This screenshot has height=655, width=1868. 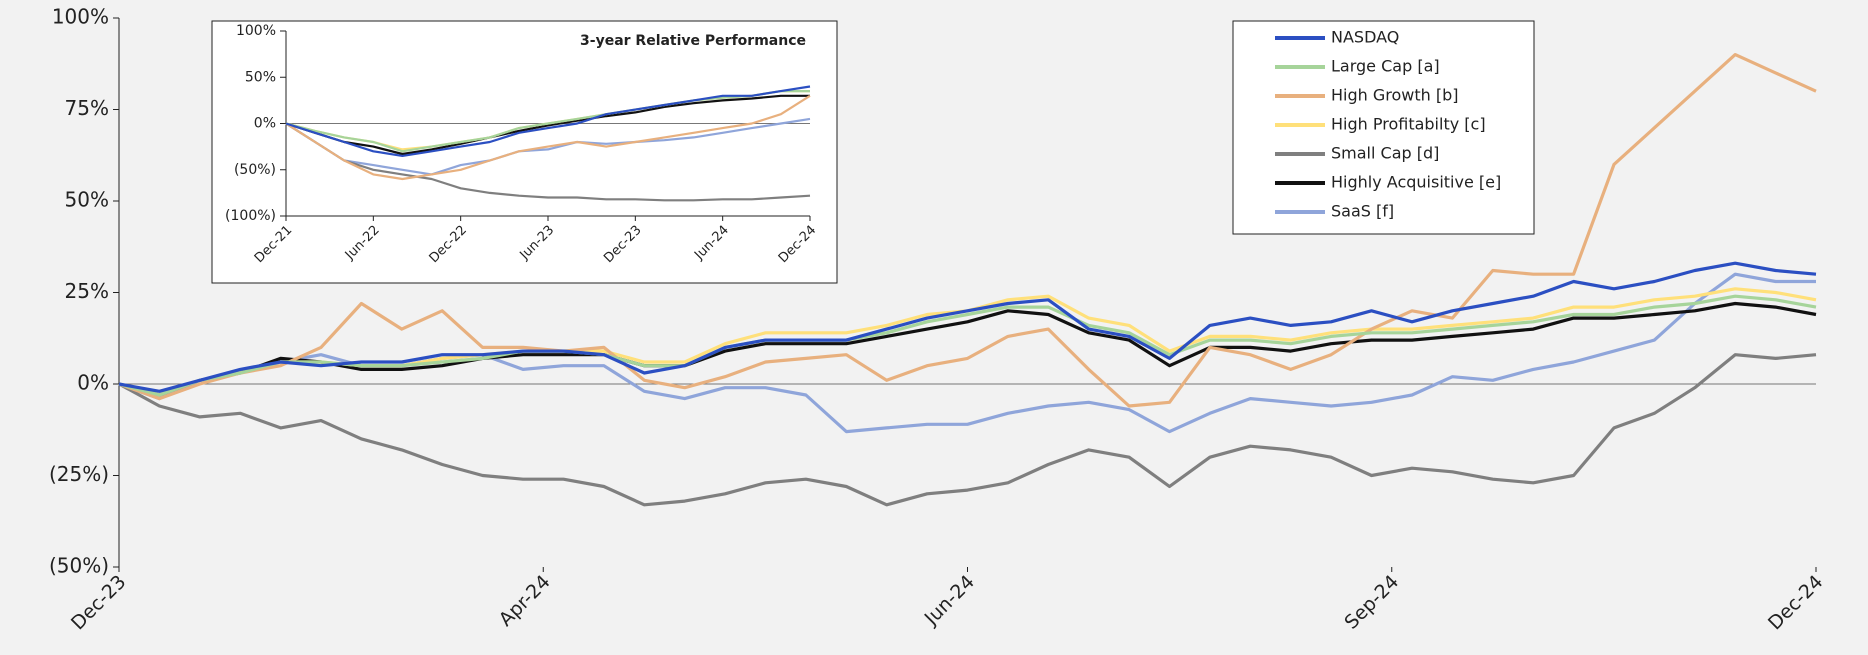 I want to click on legend-box, so click(x=1383, y=127).